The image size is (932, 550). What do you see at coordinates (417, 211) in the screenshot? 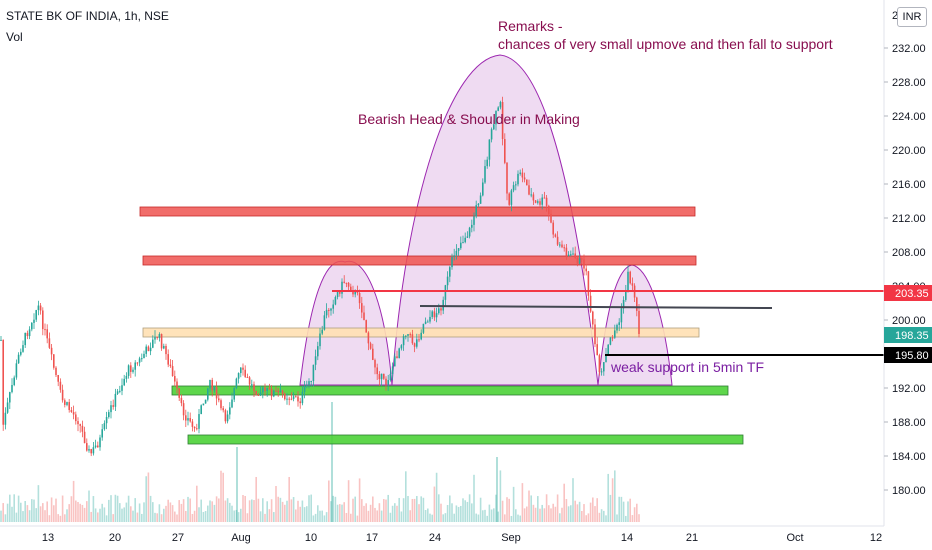
I see `resistance-zone-upper` at bounding box center [417, 211].